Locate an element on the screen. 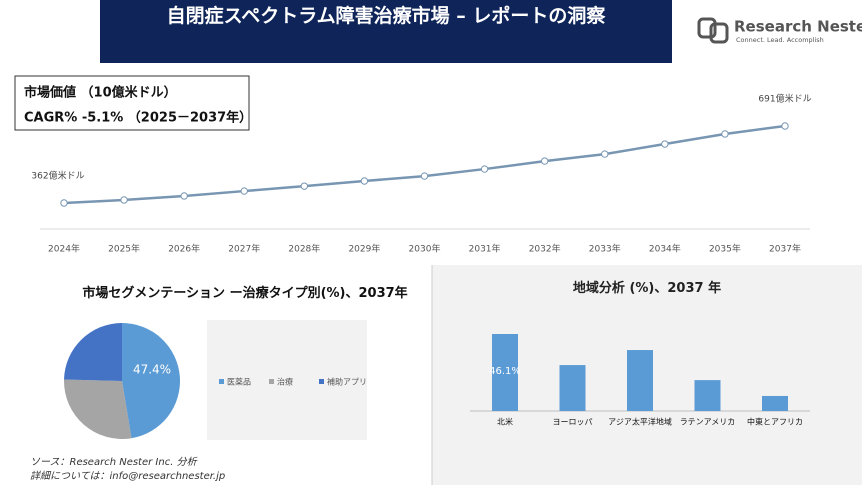 This screenshot has height=485, width=862. line is located at coordinates (424, 164).